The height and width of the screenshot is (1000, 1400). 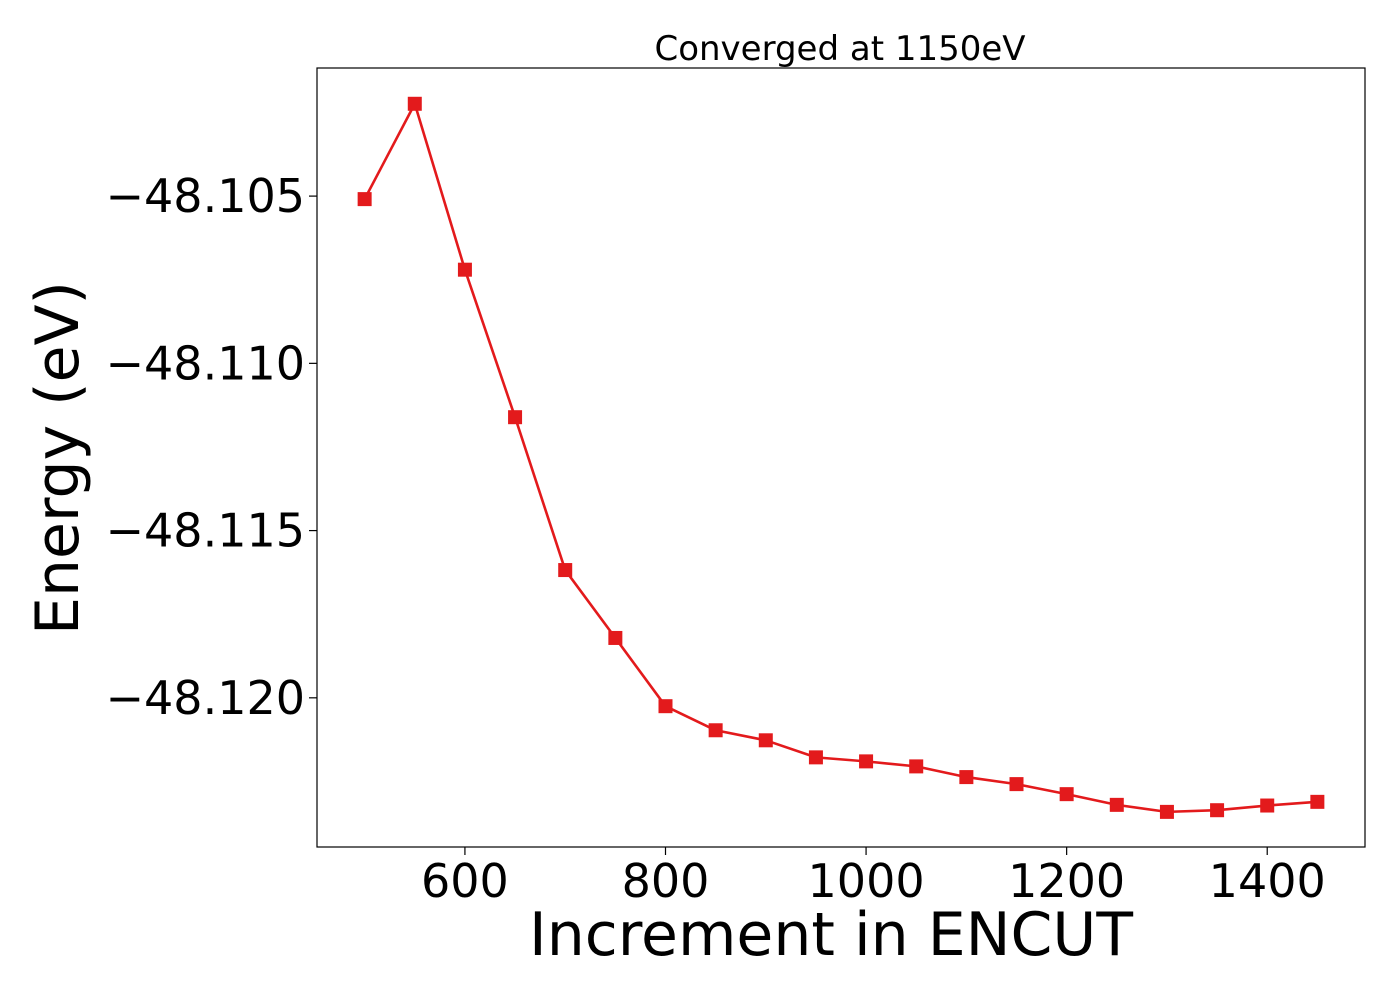 What do you see at coordinates (666, 881) in the screenshot?
I see `x-tick-label: 800` at bounding box center [666, 881].